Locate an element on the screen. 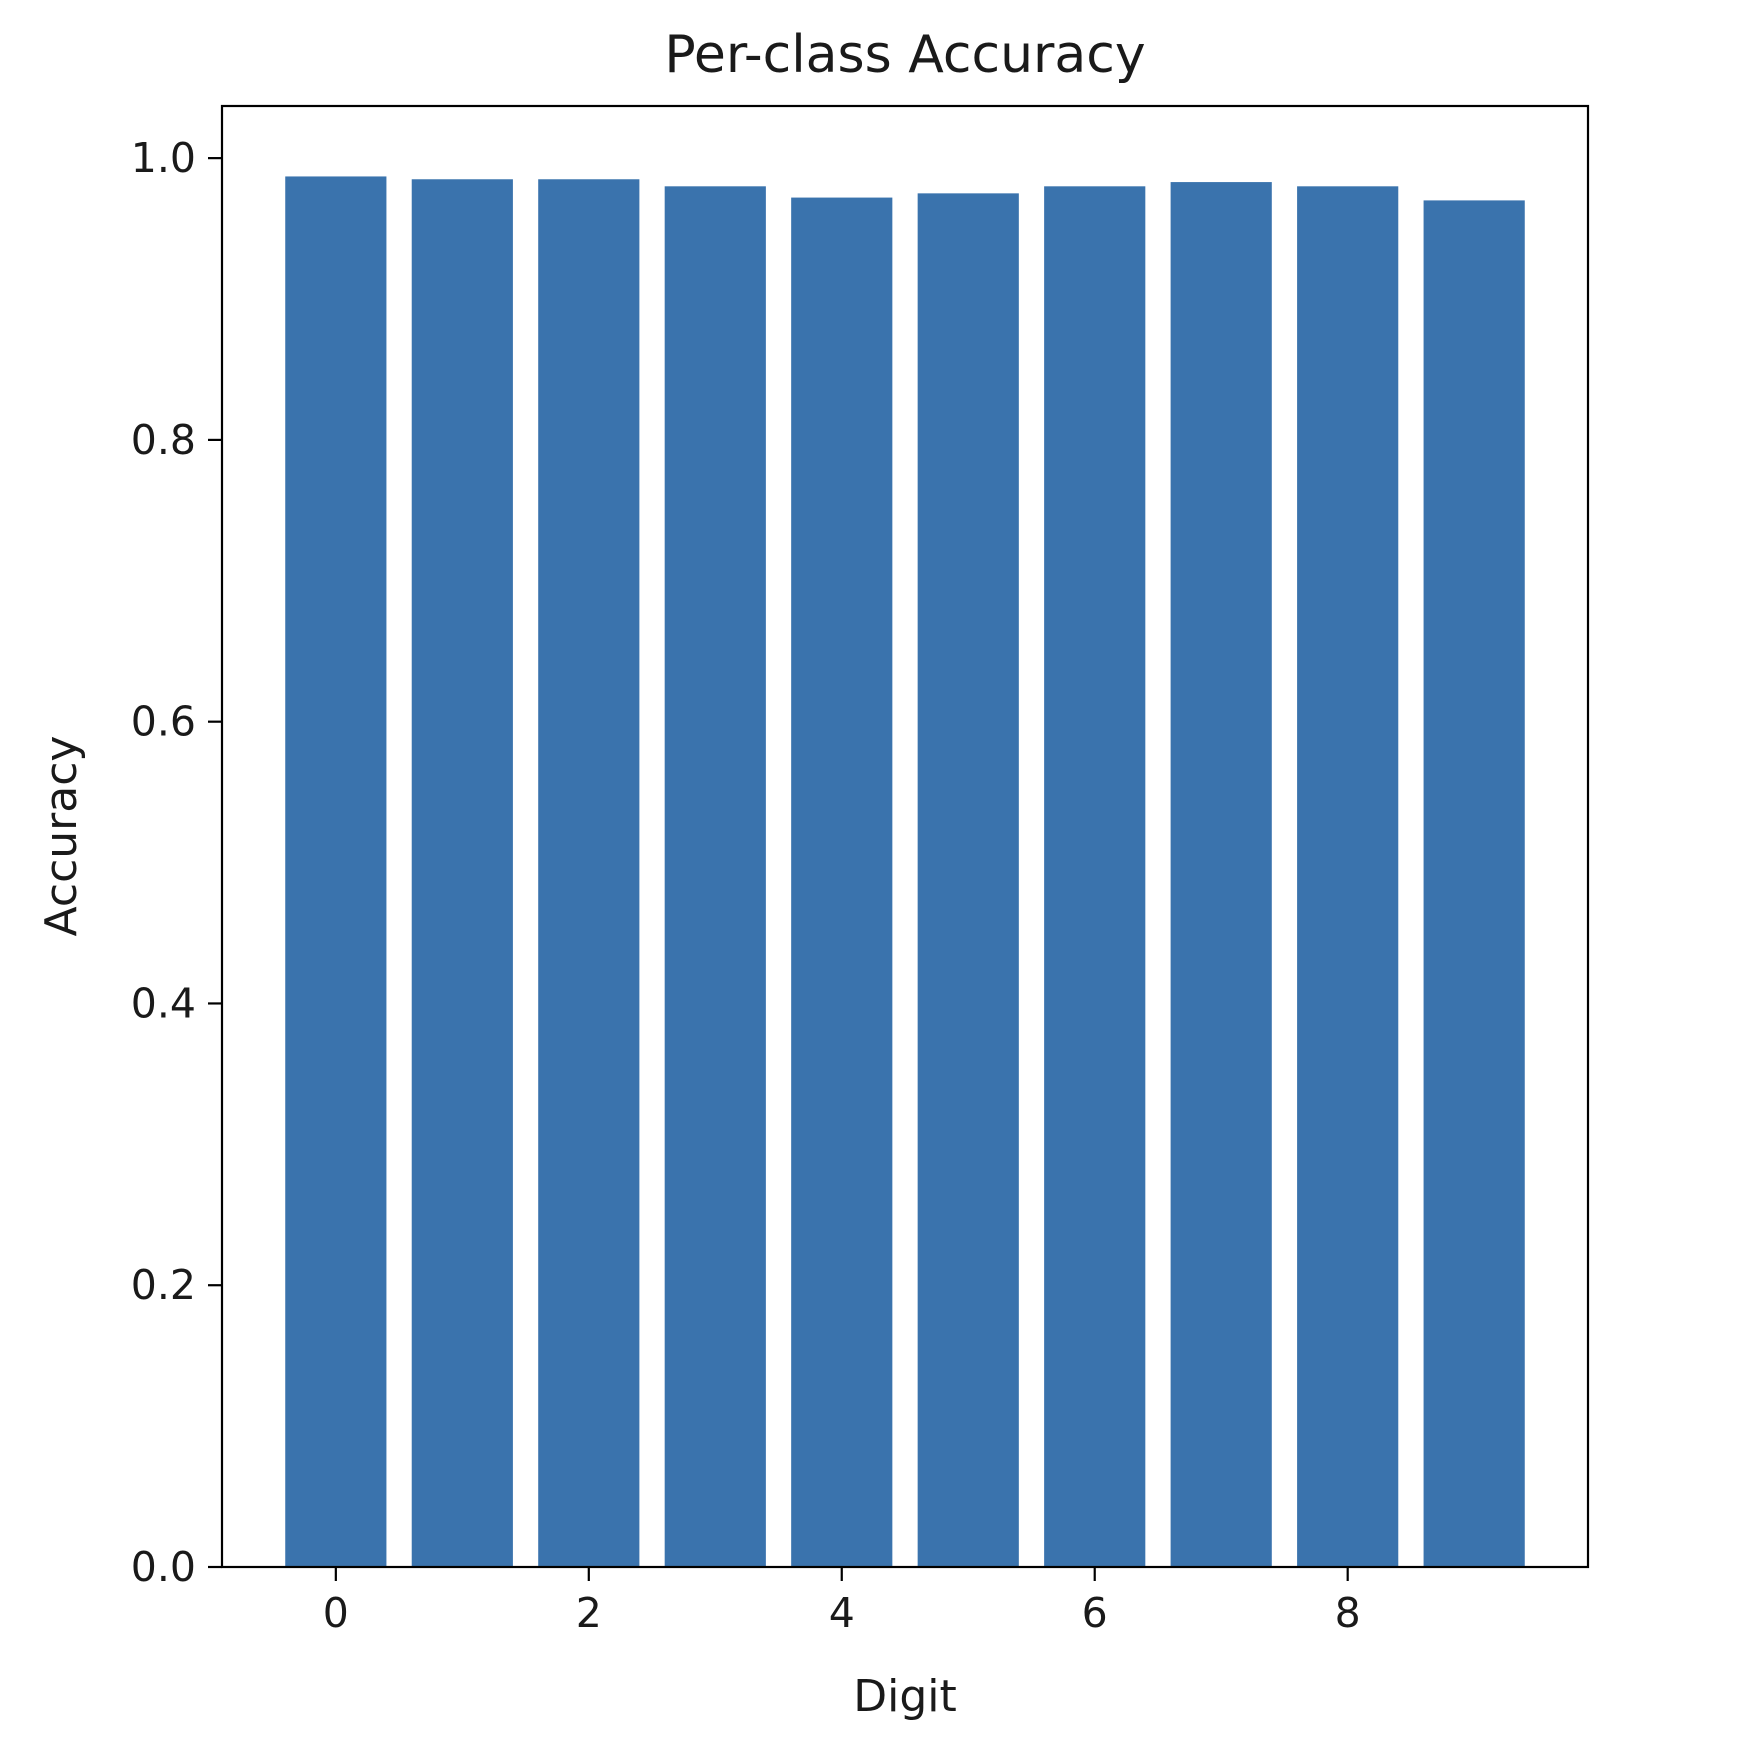  y-tick-label: 0.0 is located at coordinates (163, 1567).